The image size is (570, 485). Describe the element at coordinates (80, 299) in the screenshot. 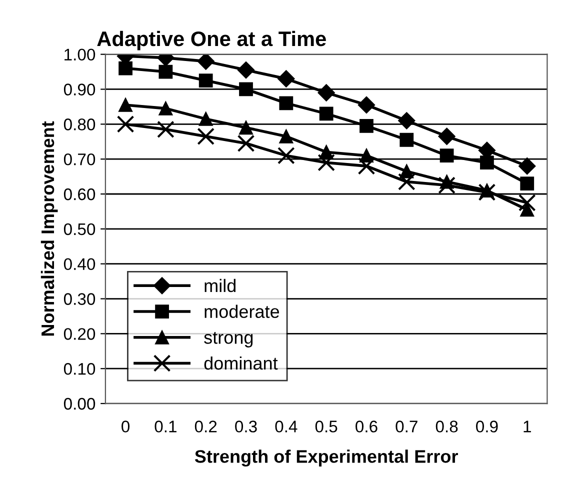

I see `y-tick-label: 0.30` at that location.